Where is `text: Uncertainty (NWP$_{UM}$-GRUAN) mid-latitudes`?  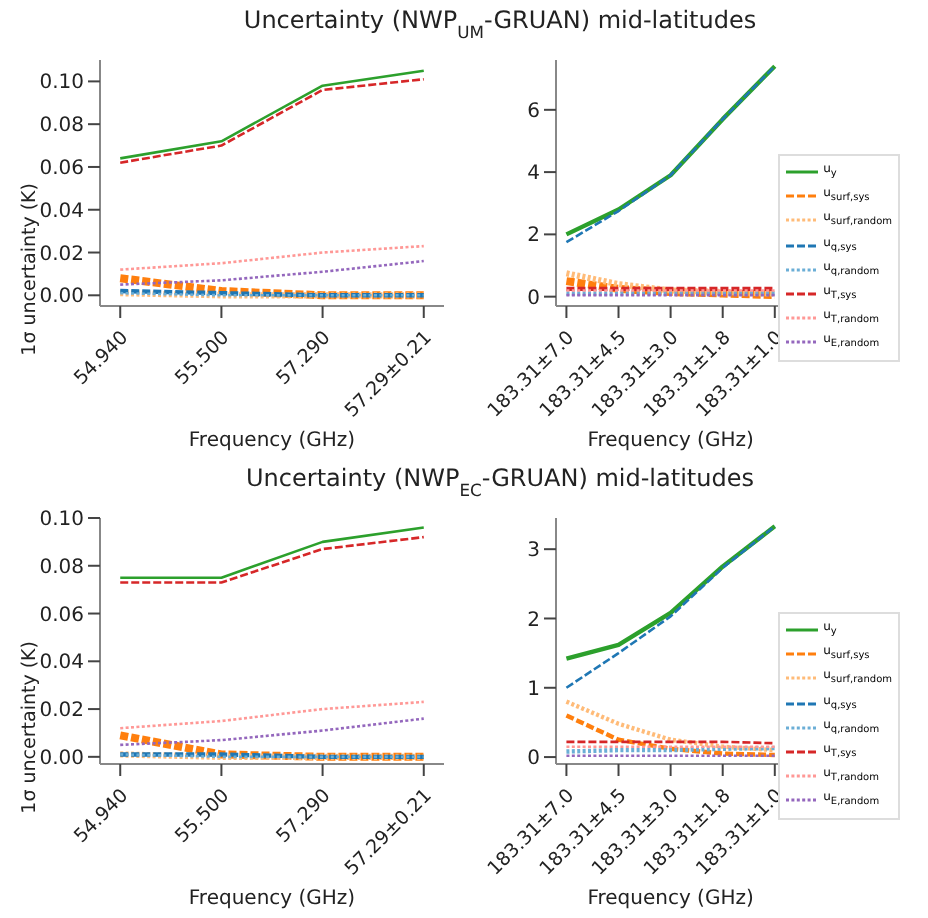 text: Uncertainty (NWP$_{UM}$-GRUAN) mid-latitudes is located at coordinates (500, 24).